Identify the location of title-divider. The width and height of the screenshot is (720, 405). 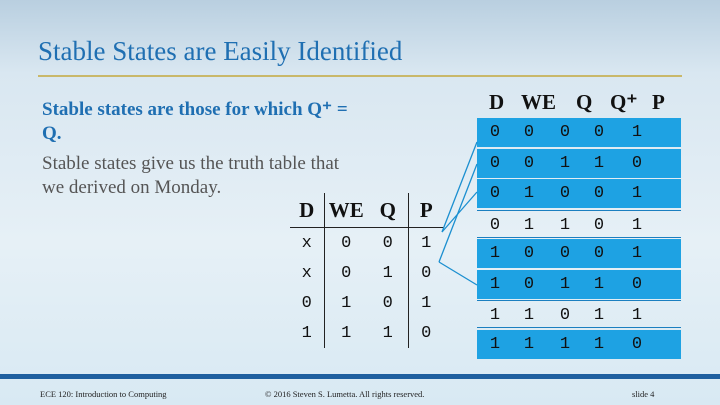
(360, 76).